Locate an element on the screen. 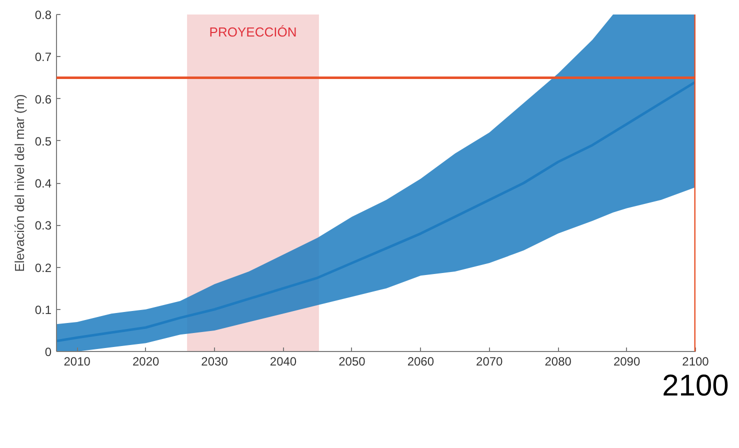 This screenshot has height=448, width=739. x-tick-label: 2090 is located at coordinates (626, 361).